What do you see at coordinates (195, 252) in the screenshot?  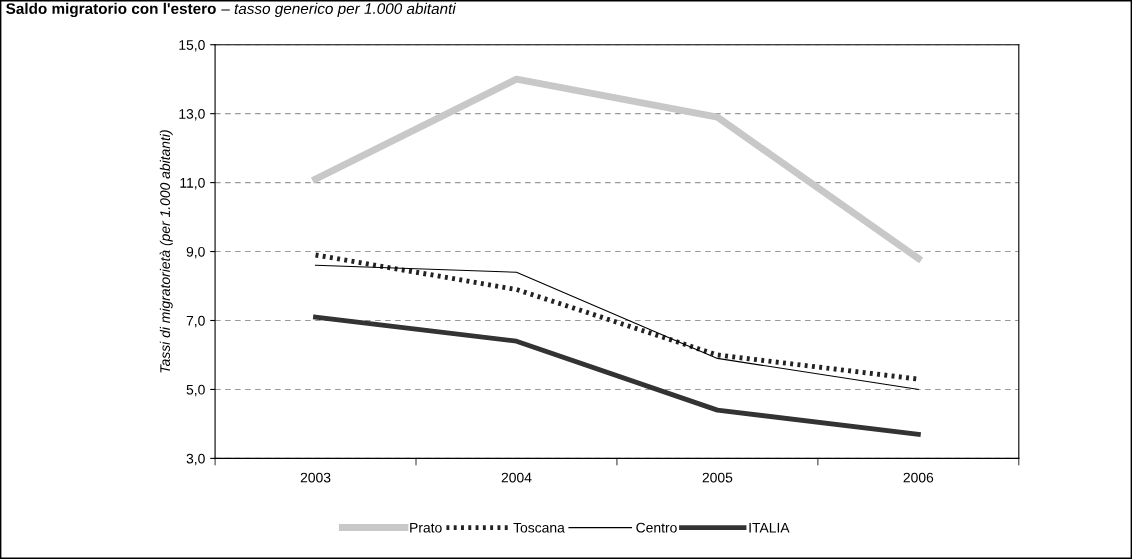 I see `y-tick-label: 9,0` at bounding box center [195, 252].